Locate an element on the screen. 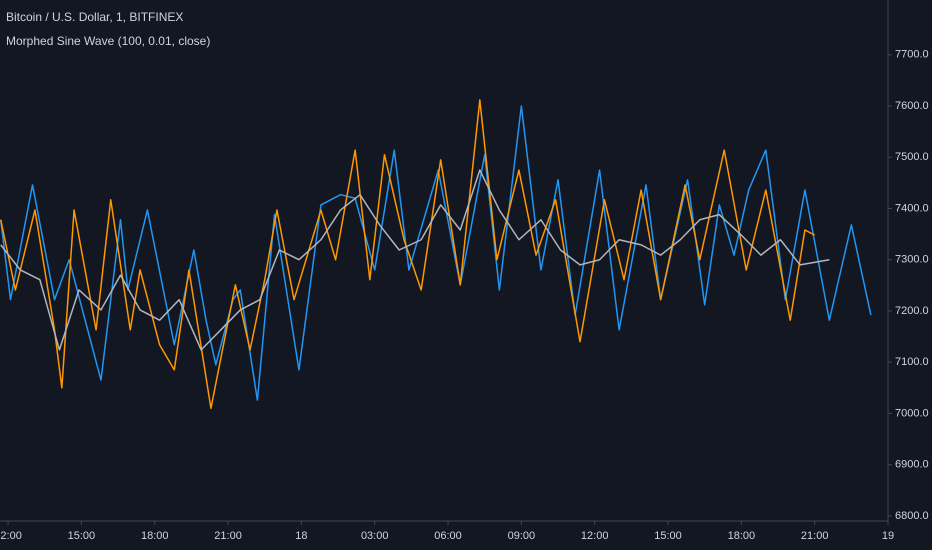 Image resolution: width=932 pixels, height=550 pixels. x-tick-label: 06:00 is located at coordinates (448, 536).